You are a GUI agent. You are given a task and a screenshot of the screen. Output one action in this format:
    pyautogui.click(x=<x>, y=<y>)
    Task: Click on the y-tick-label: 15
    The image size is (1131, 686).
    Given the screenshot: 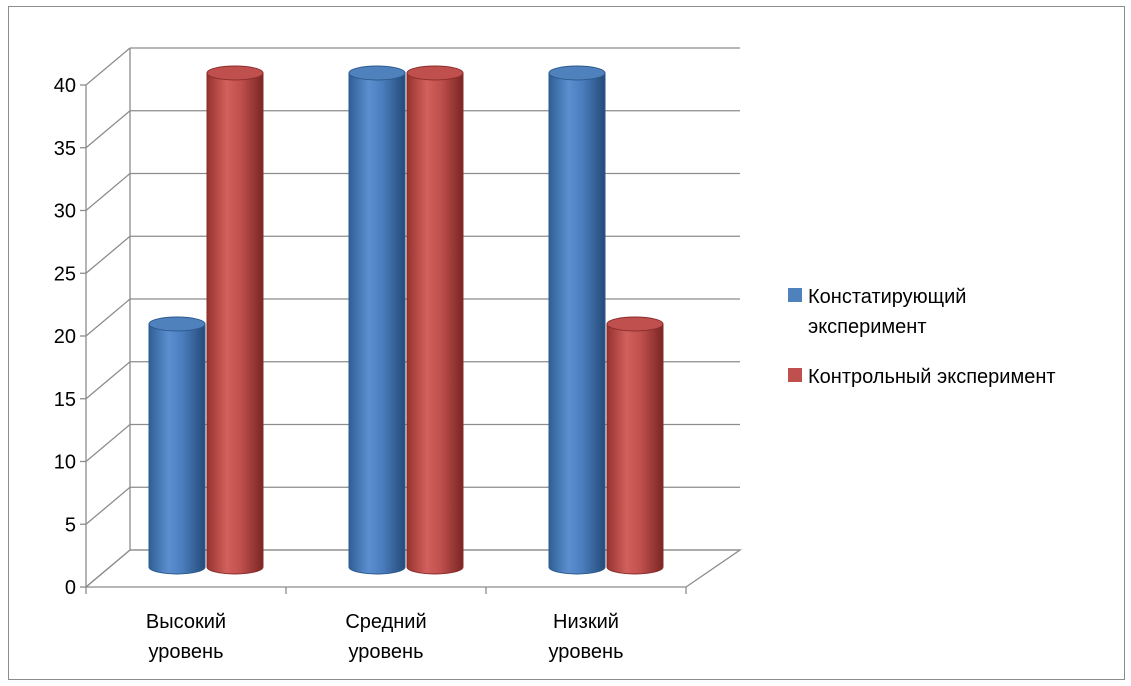 What is the action you would take?
    pyautogui.click(x=65, y=400)
    